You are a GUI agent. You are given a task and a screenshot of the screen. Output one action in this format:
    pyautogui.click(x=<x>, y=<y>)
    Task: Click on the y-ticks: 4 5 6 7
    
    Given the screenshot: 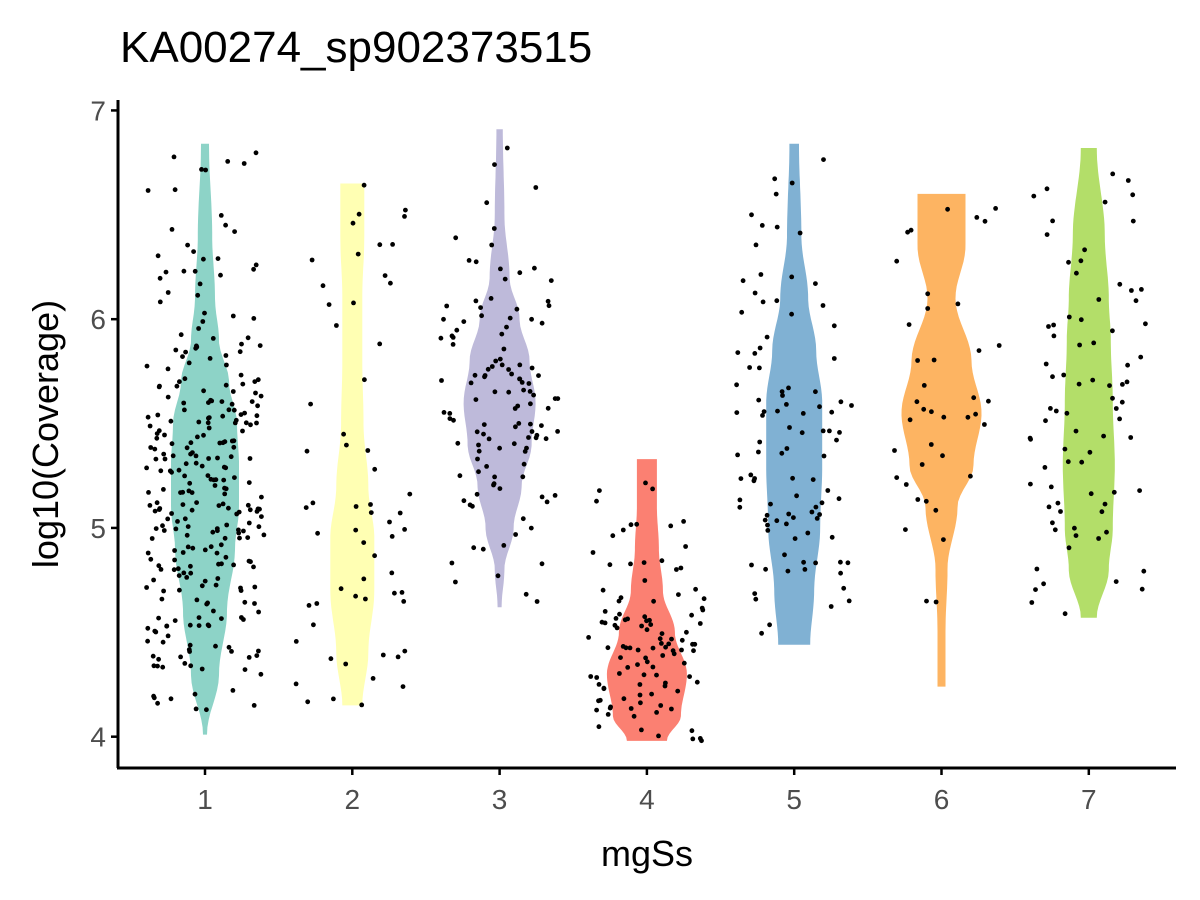 What is the action you would take?
    pyautogui.click(x=104, y=424)
    